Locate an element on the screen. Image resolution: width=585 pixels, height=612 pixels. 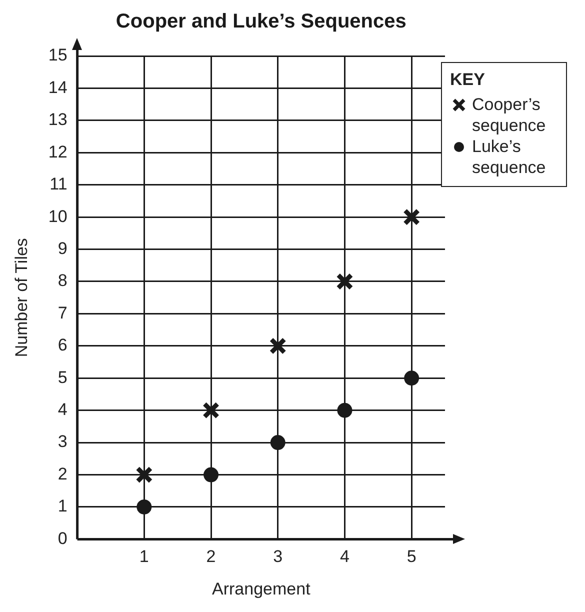
y-tick-label: 14 is located at coordinates (58, 87).